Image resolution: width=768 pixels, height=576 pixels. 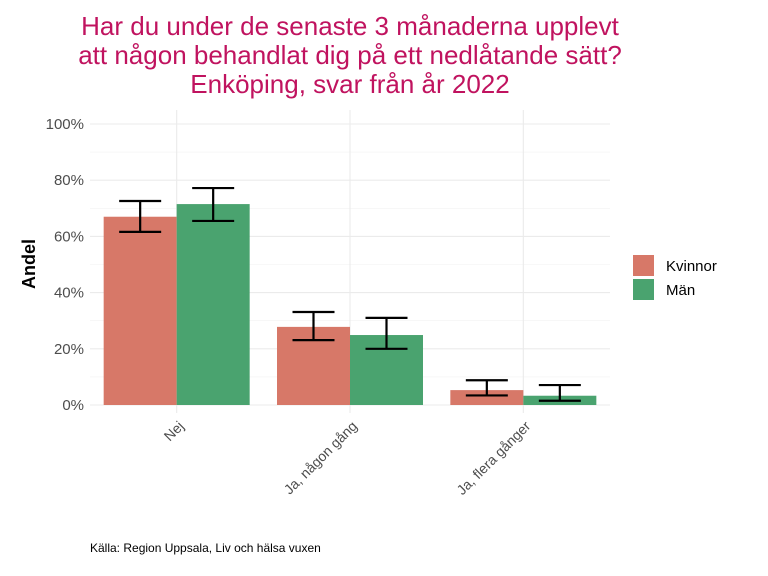 I want to click on legend-label: Män, so click(x=680, y=290).